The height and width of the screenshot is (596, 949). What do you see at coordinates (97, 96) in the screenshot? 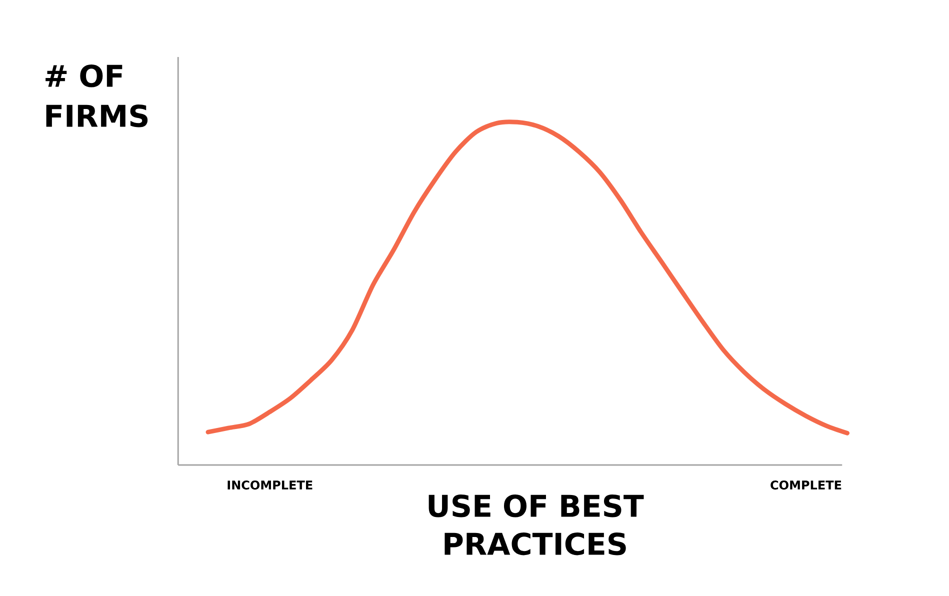
I see `y-axis-title: # OF FIRMS` at bounding box center [97, 96].